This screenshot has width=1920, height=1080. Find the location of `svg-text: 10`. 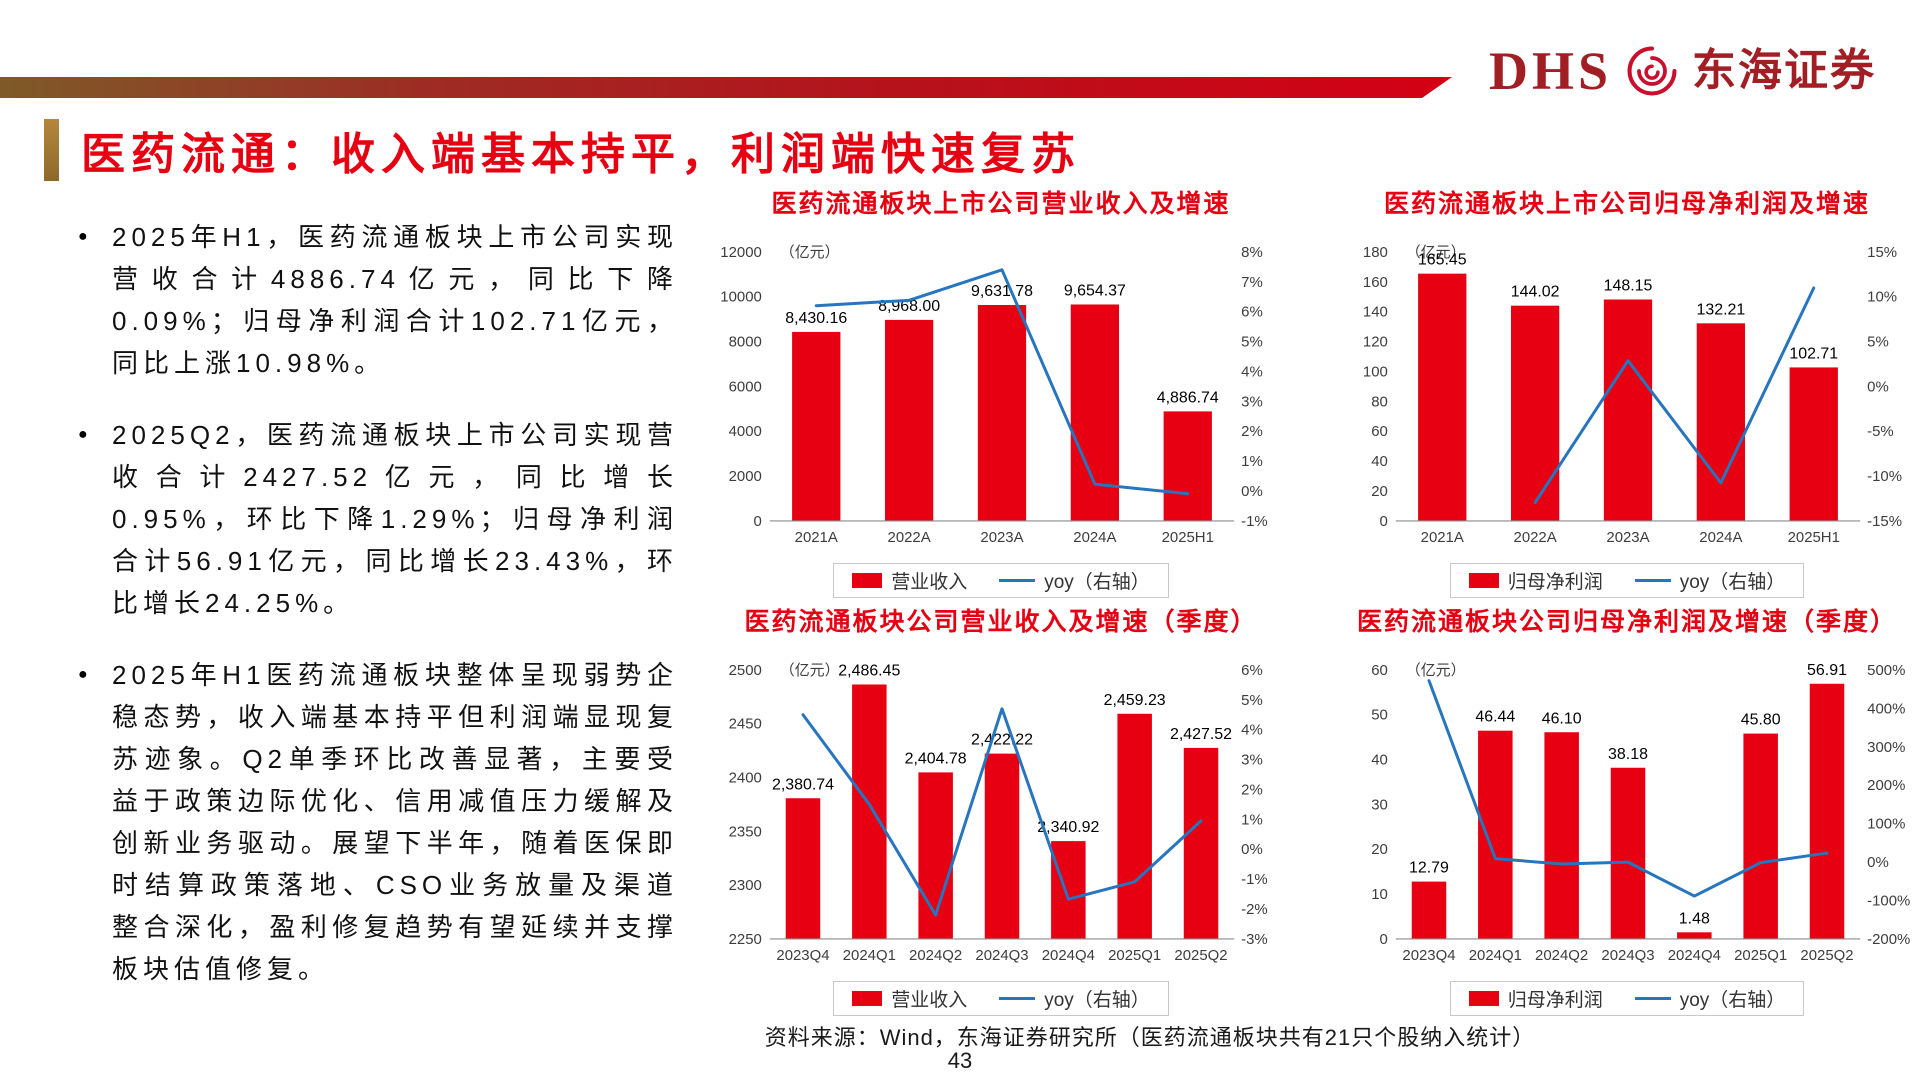

svg-text: 10 is located at coordinates (1379, 894).